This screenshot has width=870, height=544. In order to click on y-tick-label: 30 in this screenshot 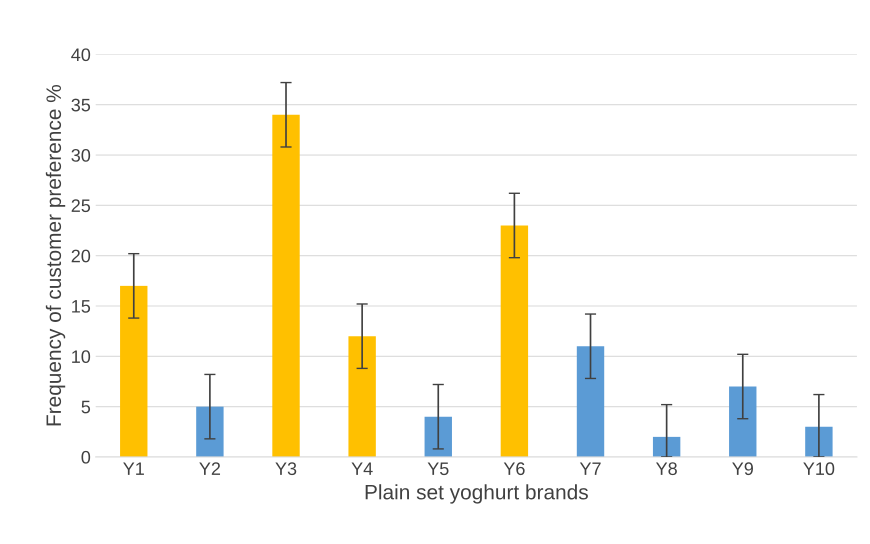, I will do `click(80, 155)`.